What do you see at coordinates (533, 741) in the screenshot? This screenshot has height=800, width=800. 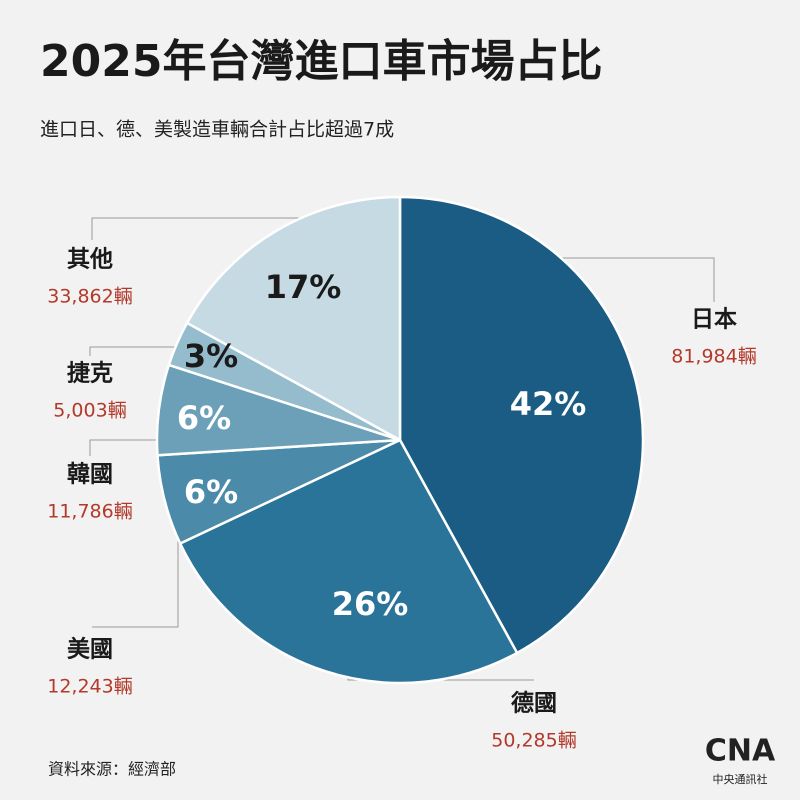 I see `count-label: 50,285輛` at bounding box center [533, 741].